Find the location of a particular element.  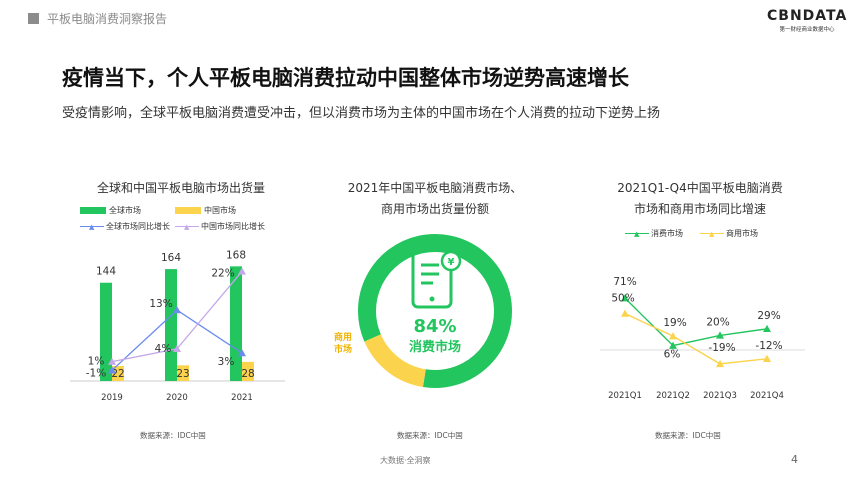

cbndata-logo: CBNDATA 第一财经商业数据中心 is located at coordinates (807, 20).